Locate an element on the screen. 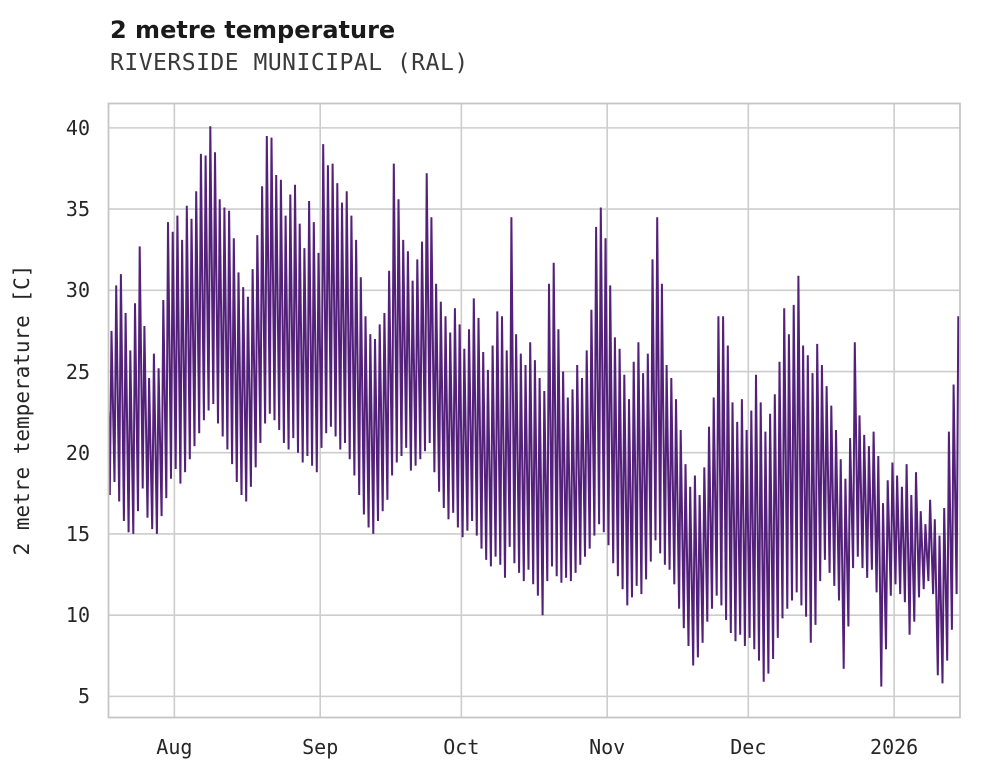 The image size is (981, 782). x-tick-label: Nov is located at coordinates (607, 747).